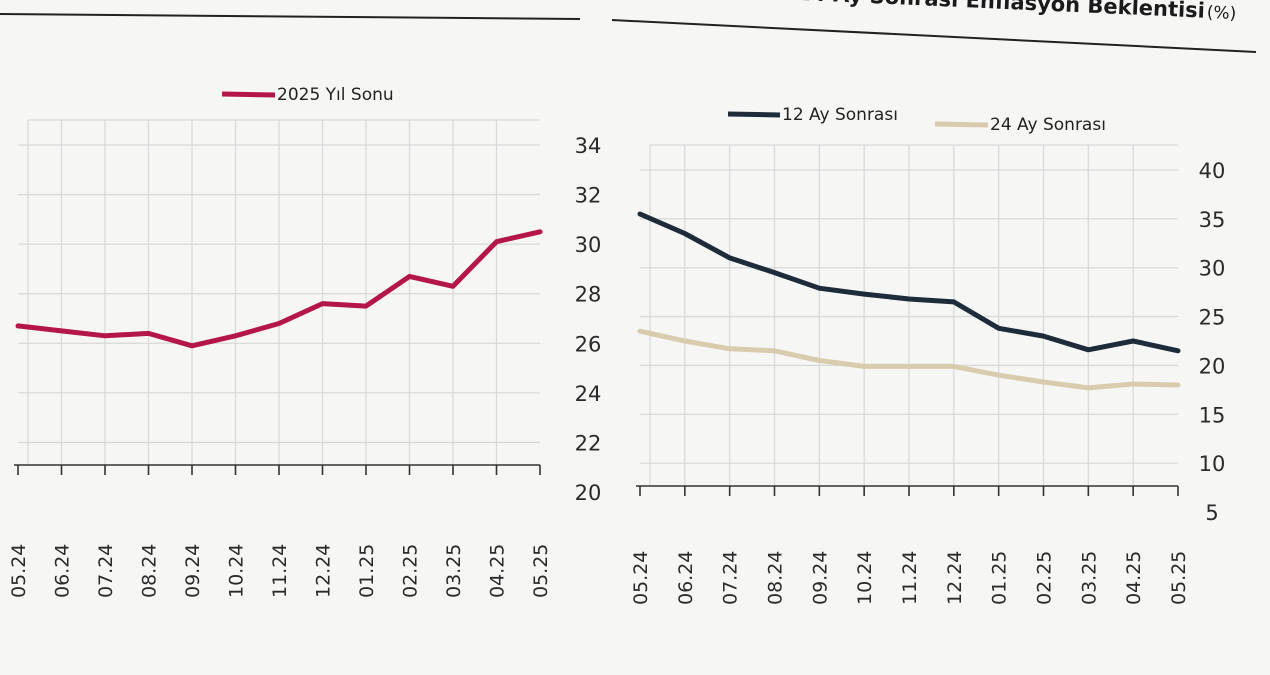 The image size is (1270, 675). What do you see at coordinates (1089, 578) in the screenshot?
I see `chart-2-xtick-label: 03.25` at bounding box center [1089, 578].